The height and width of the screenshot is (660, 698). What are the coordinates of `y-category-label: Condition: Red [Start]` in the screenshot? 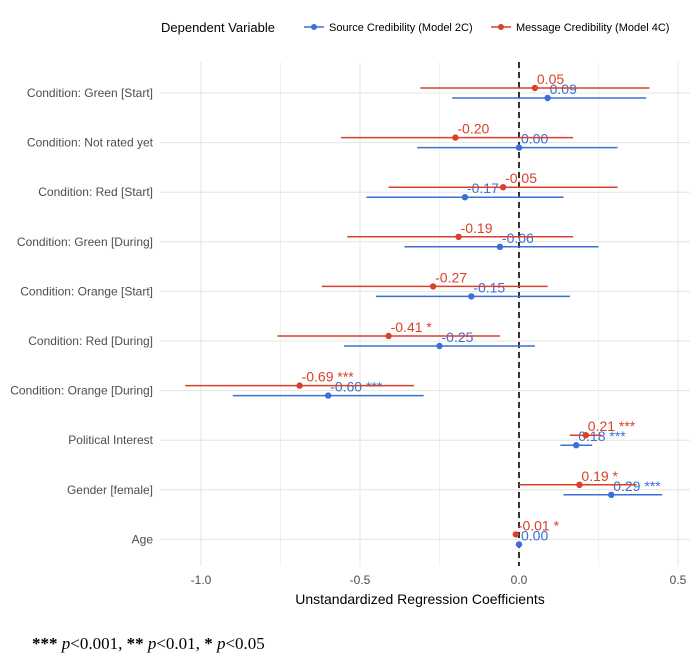 It's located at (95, 192).